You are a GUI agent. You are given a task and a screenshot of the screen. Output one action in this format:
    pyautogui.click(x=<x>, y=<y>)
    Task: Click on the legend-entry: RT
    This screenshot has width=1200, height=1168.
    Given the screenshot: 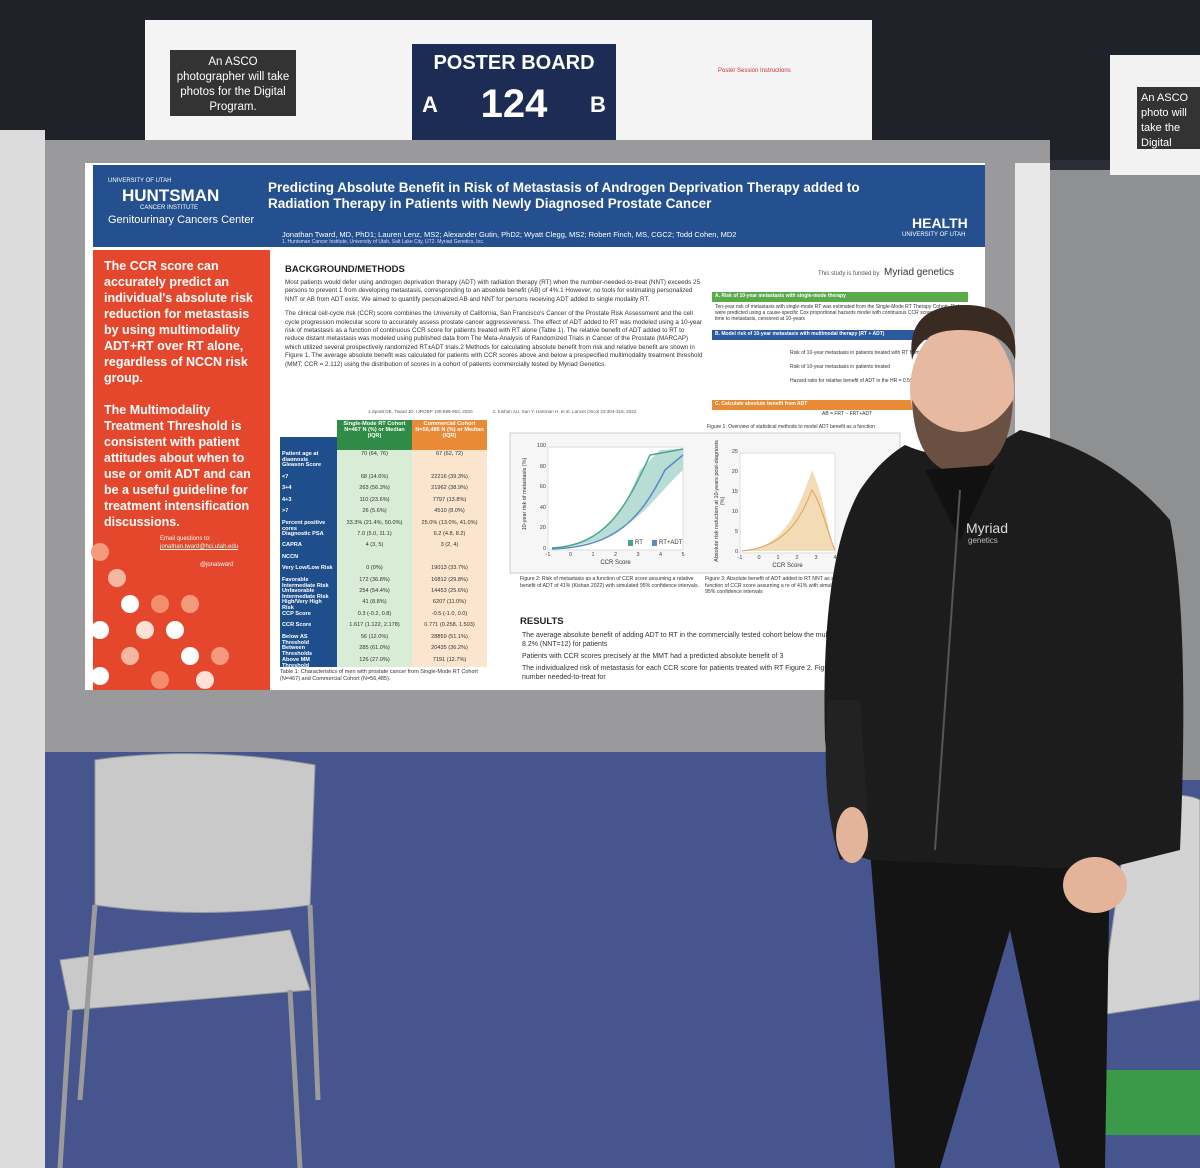 What is the action you would take?
    pyautogui.click(x=635, y=543)
    